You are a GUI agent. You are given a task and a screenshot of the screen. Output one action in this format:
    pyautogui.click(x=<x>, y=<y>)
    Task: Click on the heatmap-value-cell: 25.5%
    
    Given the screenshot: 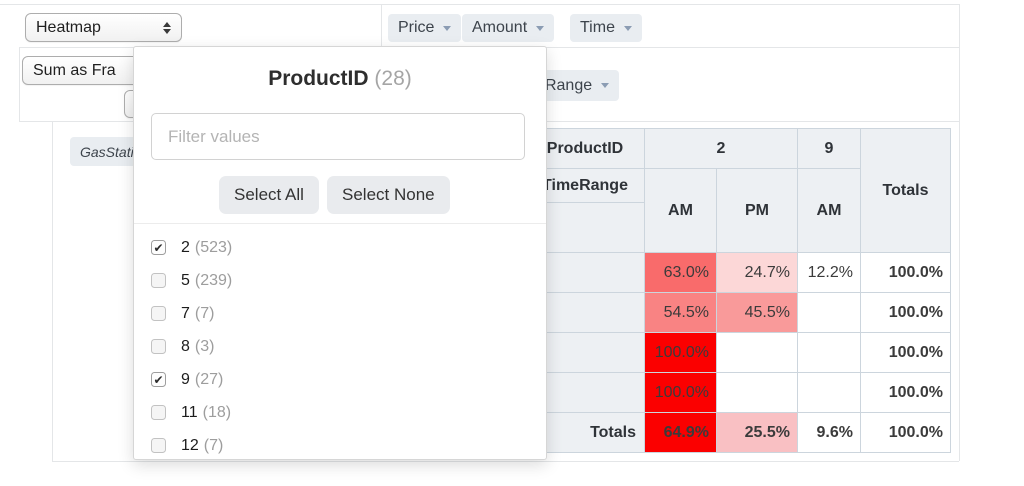 What is the action you would take?
    pyautogui.click(x=757, y=432)
    